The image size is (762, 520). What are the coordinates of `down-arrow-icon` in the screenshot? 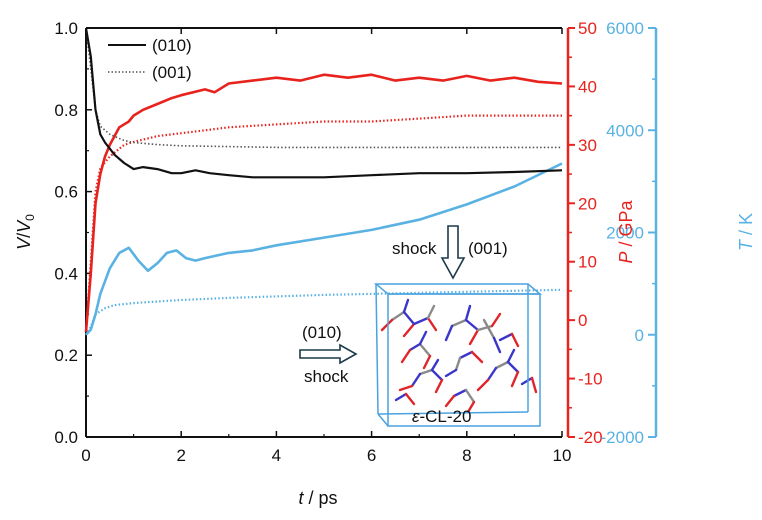 It's located at (453, 252).